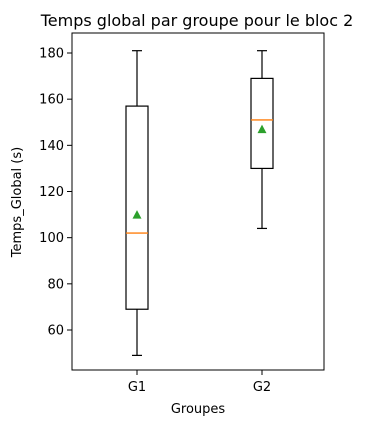  Describe the element at coordinates (51, 238) in the screenshot. I see `y-tick-label: 100` at that location.